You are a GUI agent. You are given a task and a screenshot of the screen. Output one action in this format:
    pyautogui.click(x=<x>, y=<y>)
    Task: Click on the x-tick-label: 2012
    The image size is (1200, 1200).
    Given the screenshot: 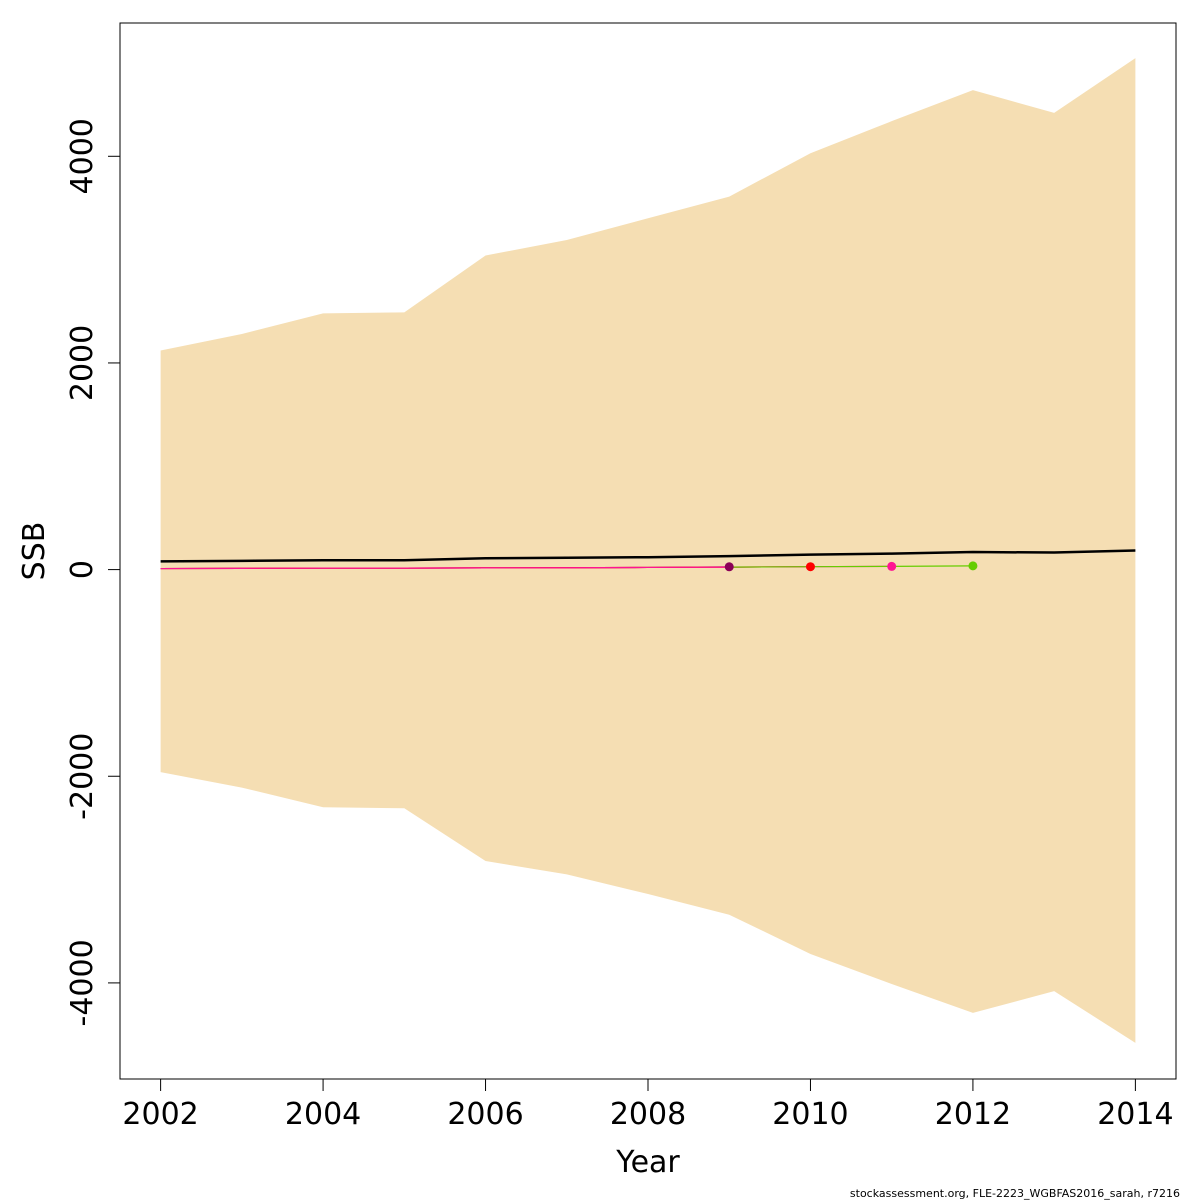 What is the action you would take?
    pyautogui.click(x=973, y=1114)
    